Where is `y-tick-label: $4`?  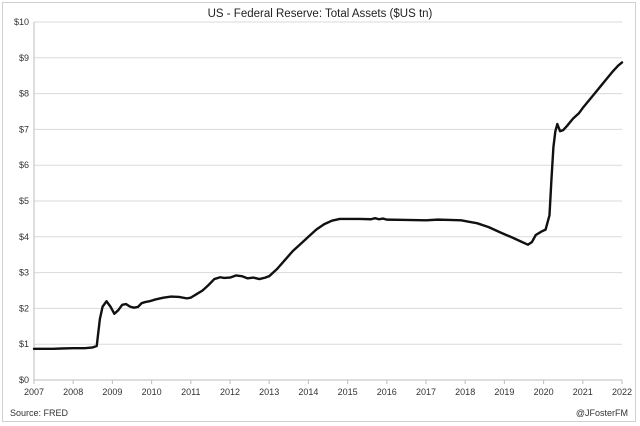
y-tick-label: $4 is located at coordinates (24, 237).